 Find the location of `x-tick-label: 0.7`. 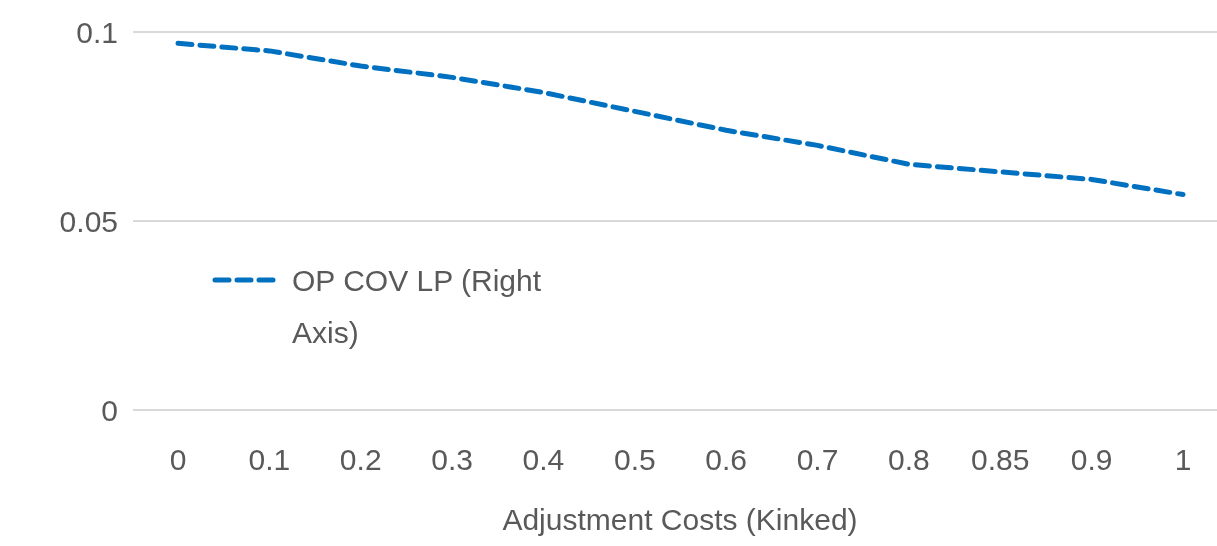

x-tick-label: 0.7 is located at coordinates (817, 459).